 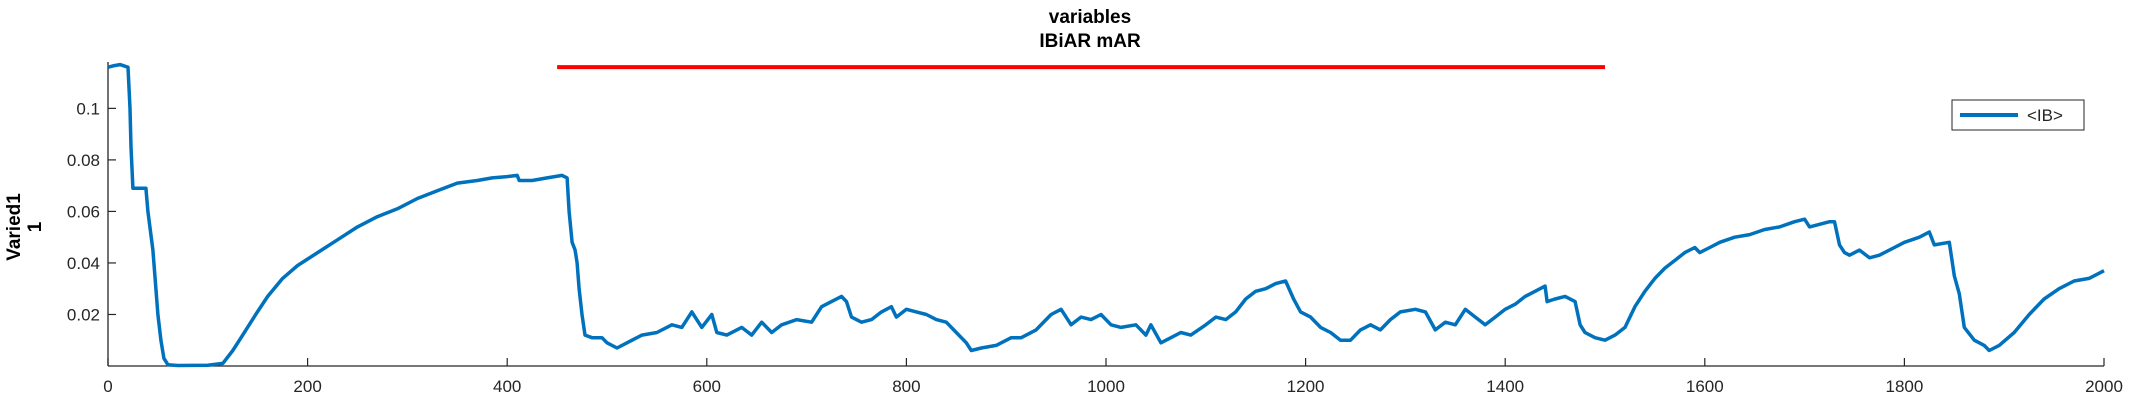 What do you see at coordinates (88, 108) in the screenshot?
I see `y-tick-label: 0.1` at bounding box center [88, 108].